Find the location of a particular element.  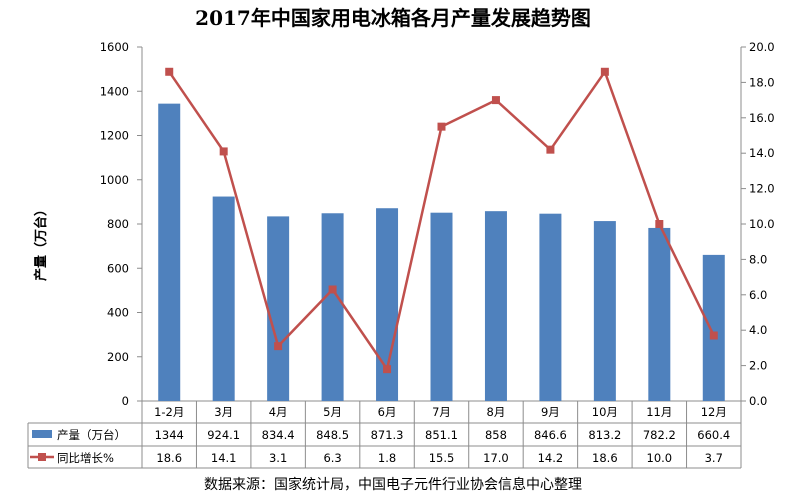

right-tick-label: 14.0 is located at coordinates (762, 153).